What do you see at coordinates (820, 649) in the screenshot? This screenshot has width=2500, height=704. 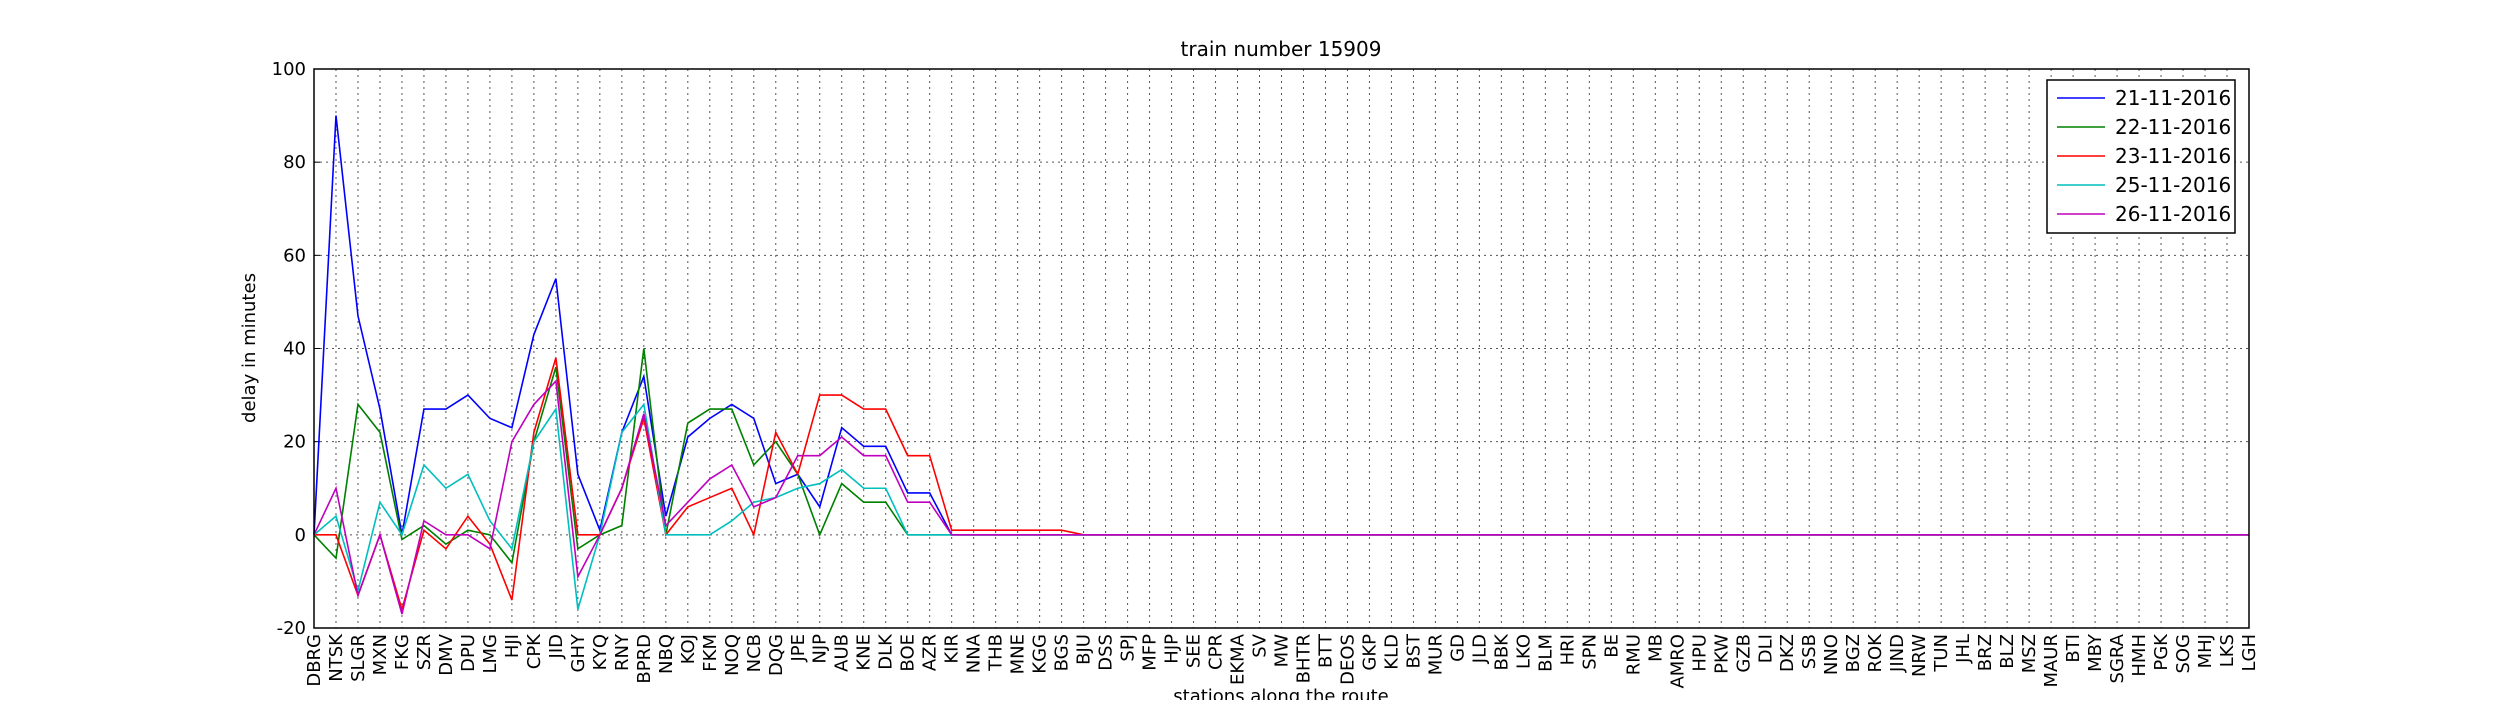 I see `x-tick-label: NJP` at bounding box center [820, 649].